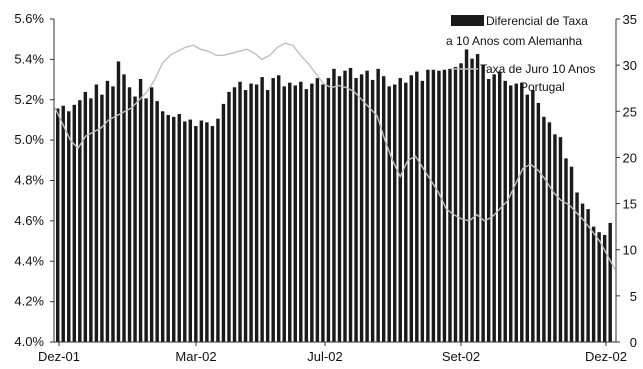  I want to click on right-tick-label: 20, so click(630, 157).